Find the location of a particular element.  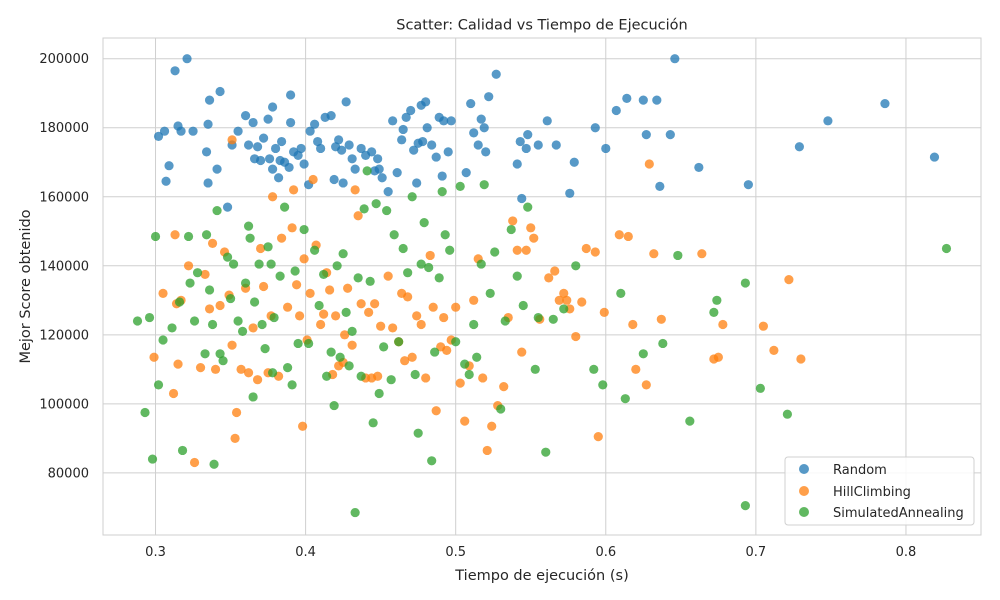

legend: Random HillClimbing SimulatedAnnealing is located at coordinates (879, 491).